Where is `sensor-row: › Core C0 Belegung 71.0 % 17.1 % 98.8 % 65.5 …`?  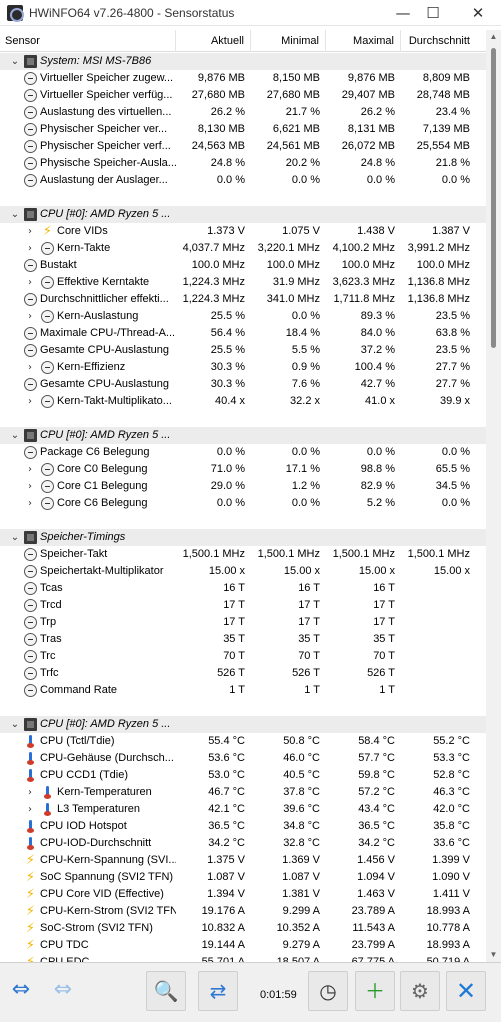
sensor-row: › Core C0 Belegung 71.0 % 17.1 % 98.8 % 65.5 … is located at coordinates (243, 469).